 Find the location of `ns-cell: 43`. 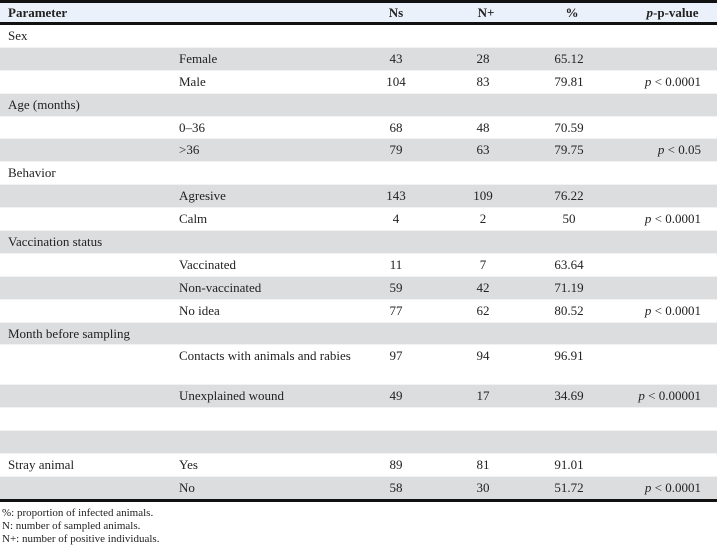

ns-cell: 43 is located at coordinates (396, 59).